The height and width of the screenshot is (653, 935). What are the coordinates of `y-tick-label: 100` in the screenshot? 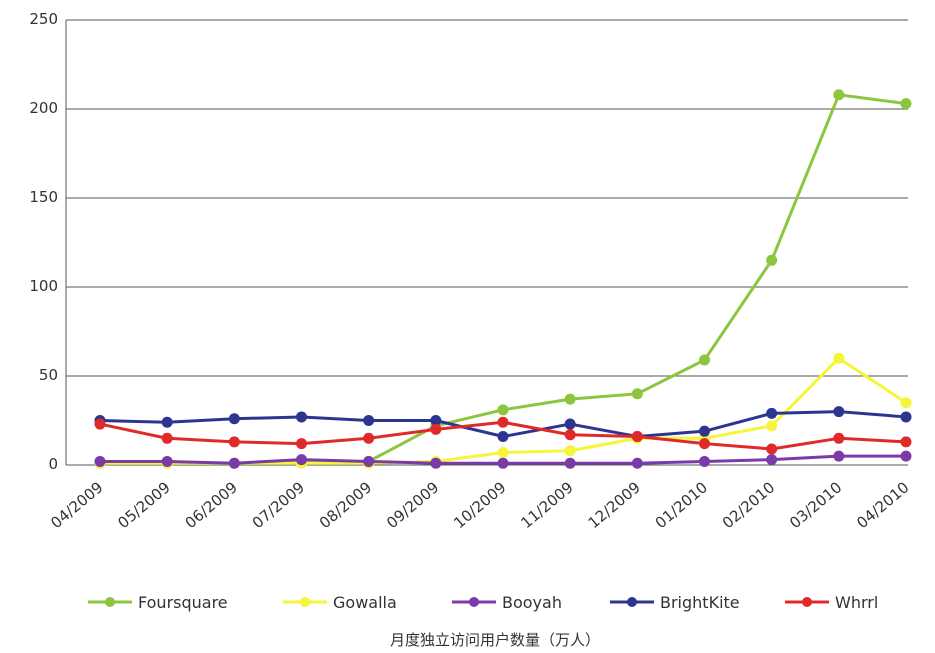 It's located at (43, 286).